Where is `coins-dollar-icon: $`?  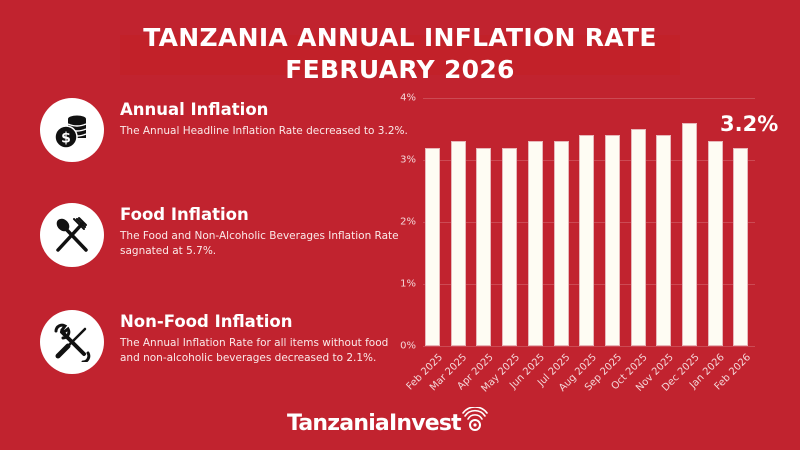
coins-dollar-icon: $ is located at coordinates (70, 132).